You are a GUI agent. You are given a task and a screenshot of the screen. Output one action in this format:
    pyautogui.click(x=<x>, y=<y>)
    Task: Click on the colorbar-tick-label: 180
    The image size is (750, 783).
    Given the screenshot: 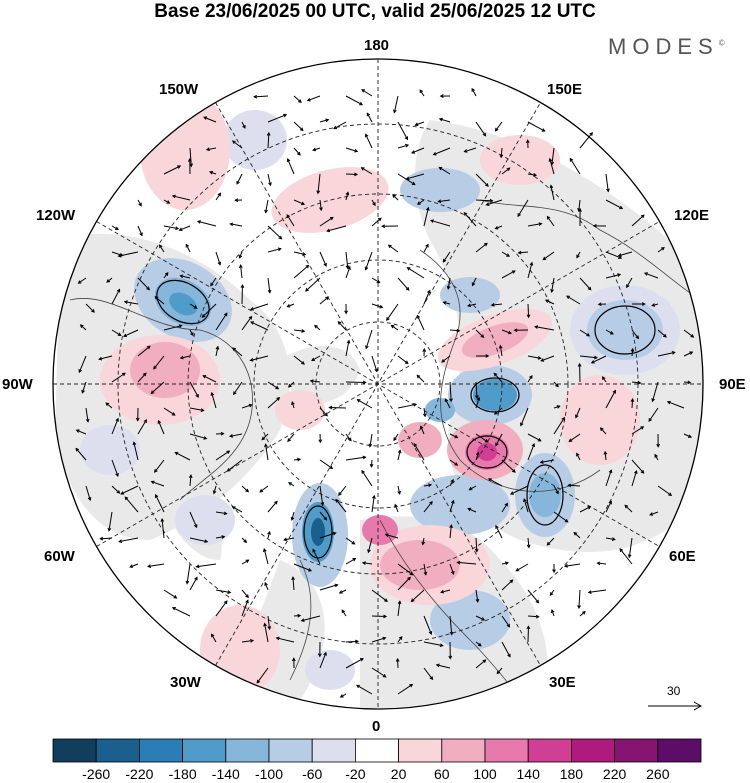 What is the action you would take?
    pyautogui.click(x=571, y=774)
    